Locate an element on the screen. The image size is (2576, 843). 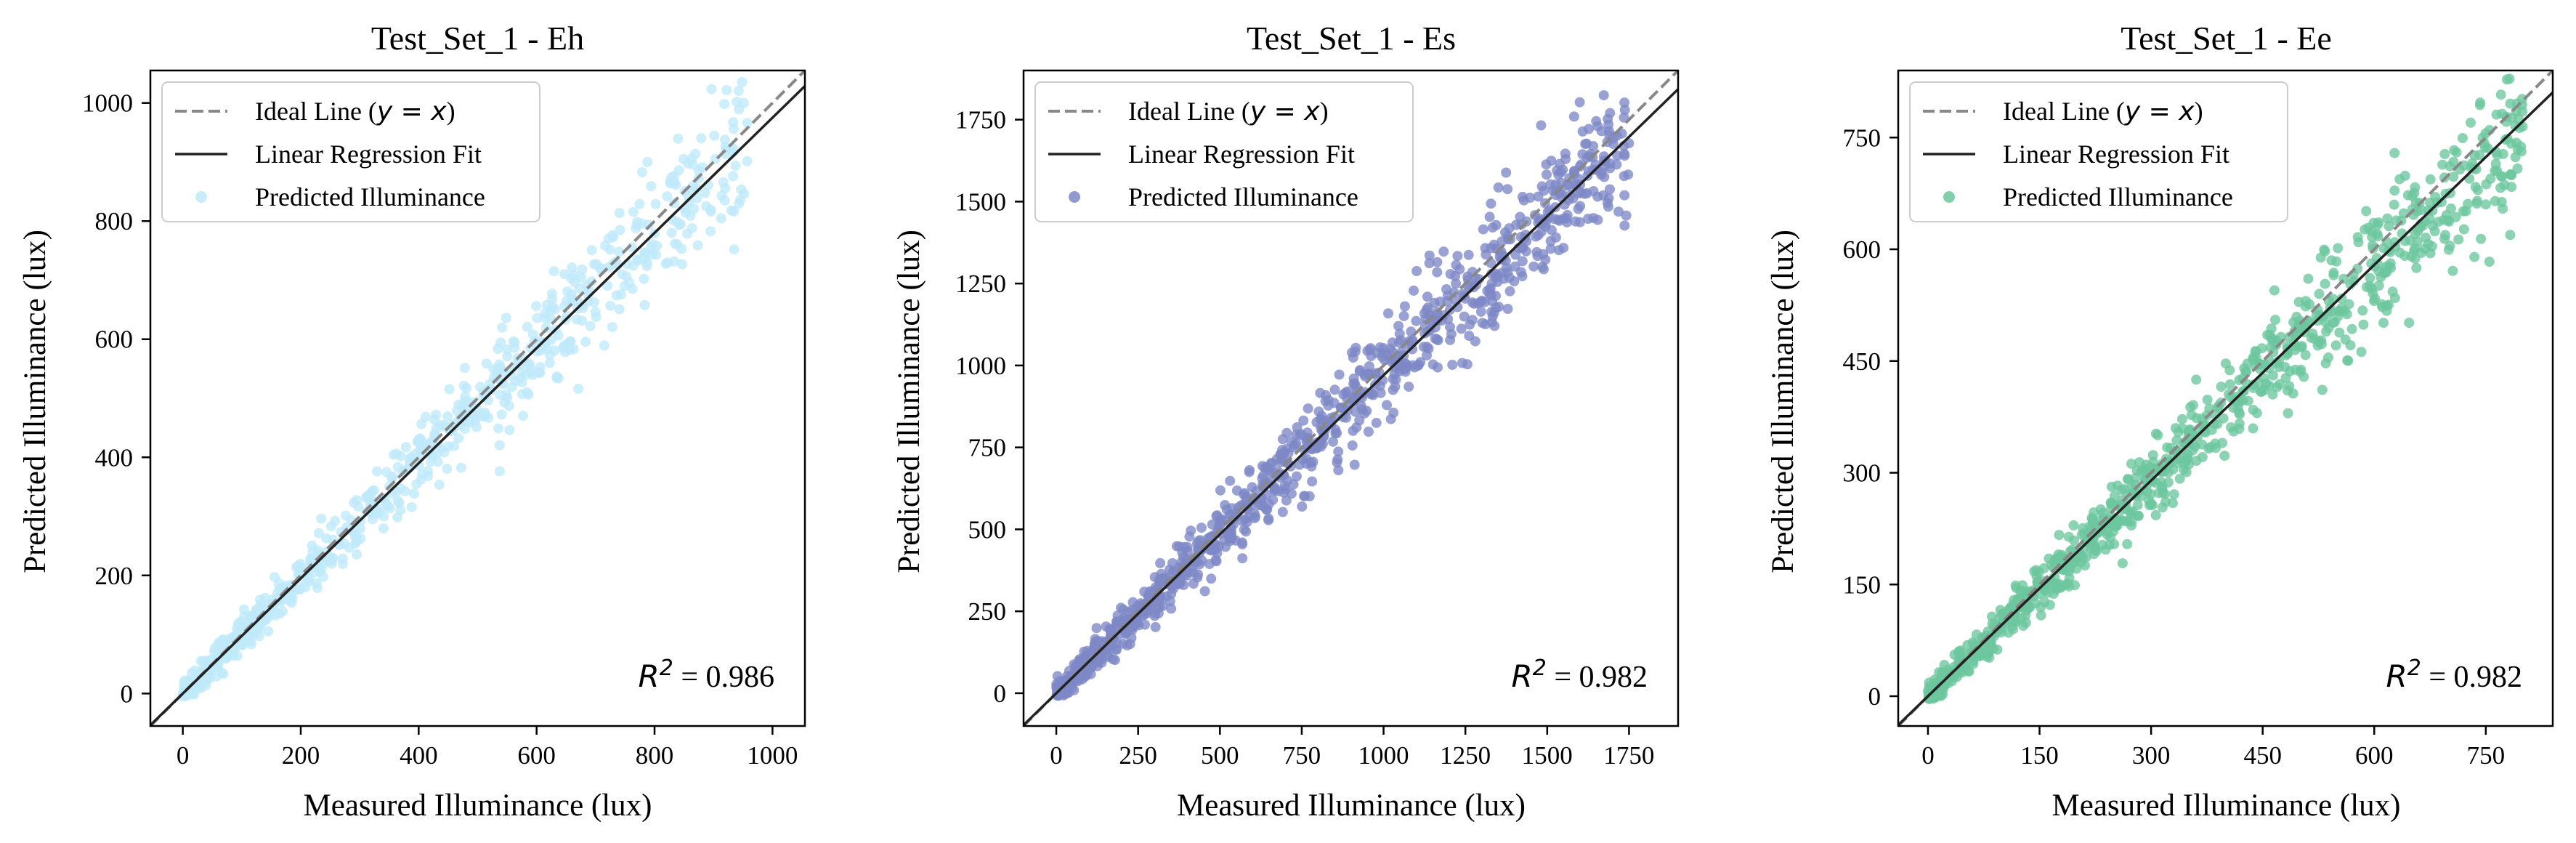
r2-symbol: R is located at coordinates (649, 676).